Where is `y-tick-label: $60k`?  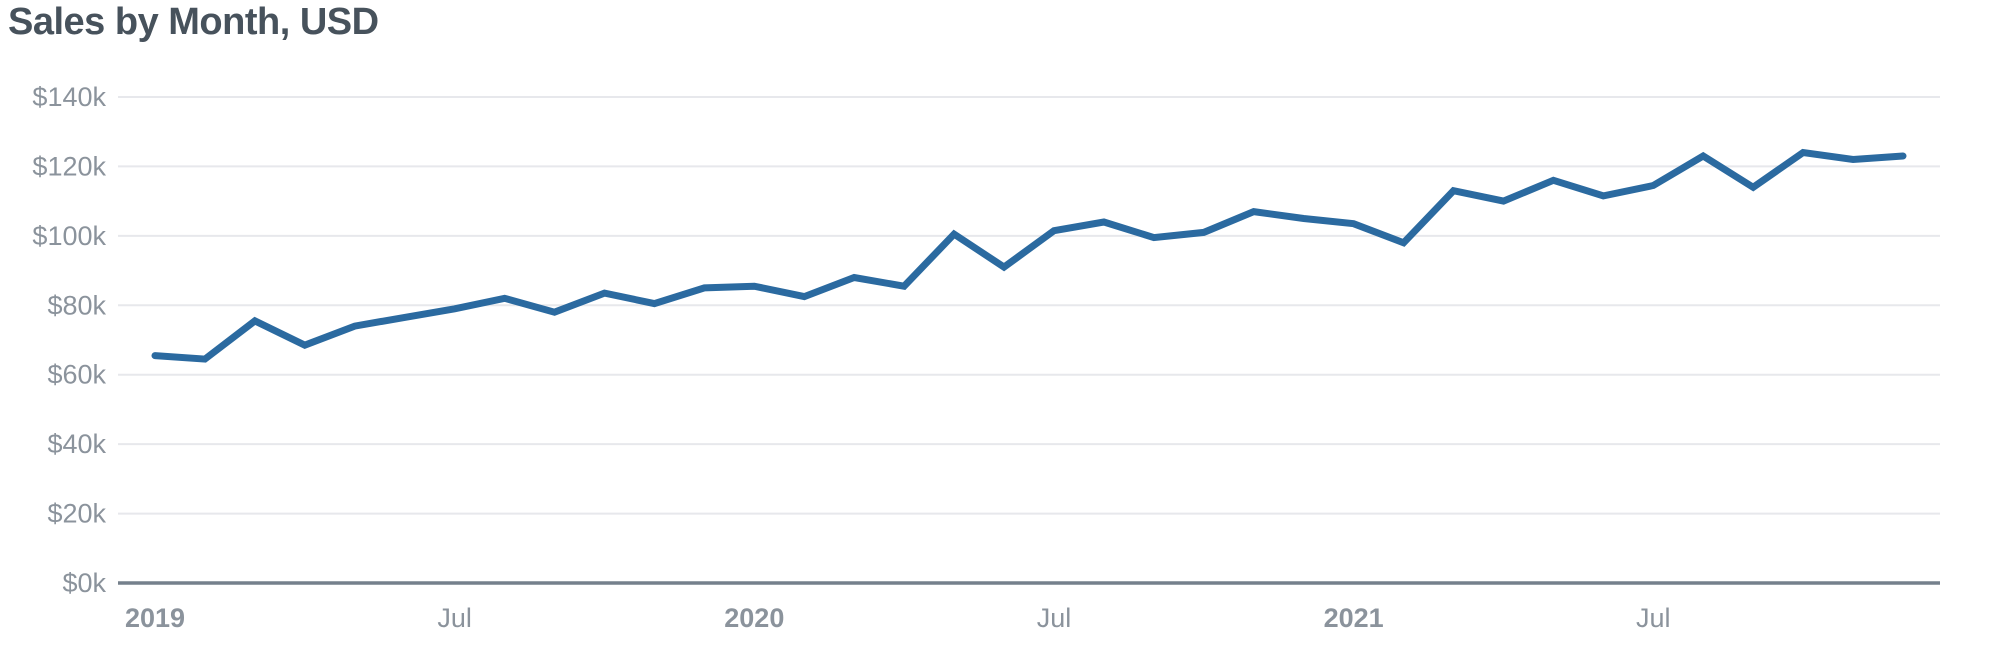 y-tick-label: $60k is located at coordinates (76, 375).